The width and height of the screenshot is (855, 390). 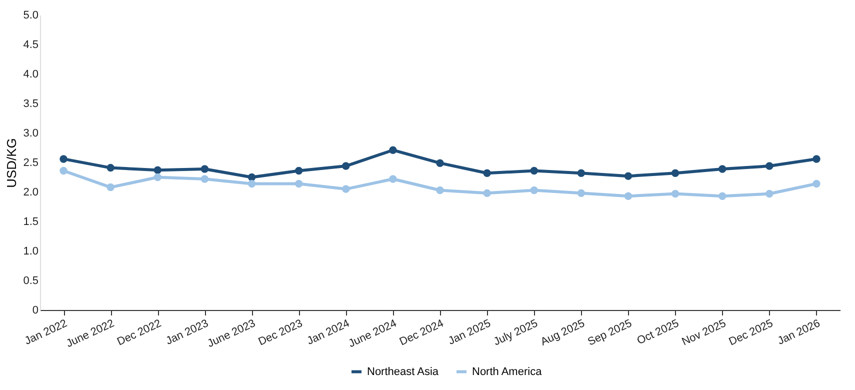 I want to click on y-tick-label: 1.0, so click(x=30, y=252).